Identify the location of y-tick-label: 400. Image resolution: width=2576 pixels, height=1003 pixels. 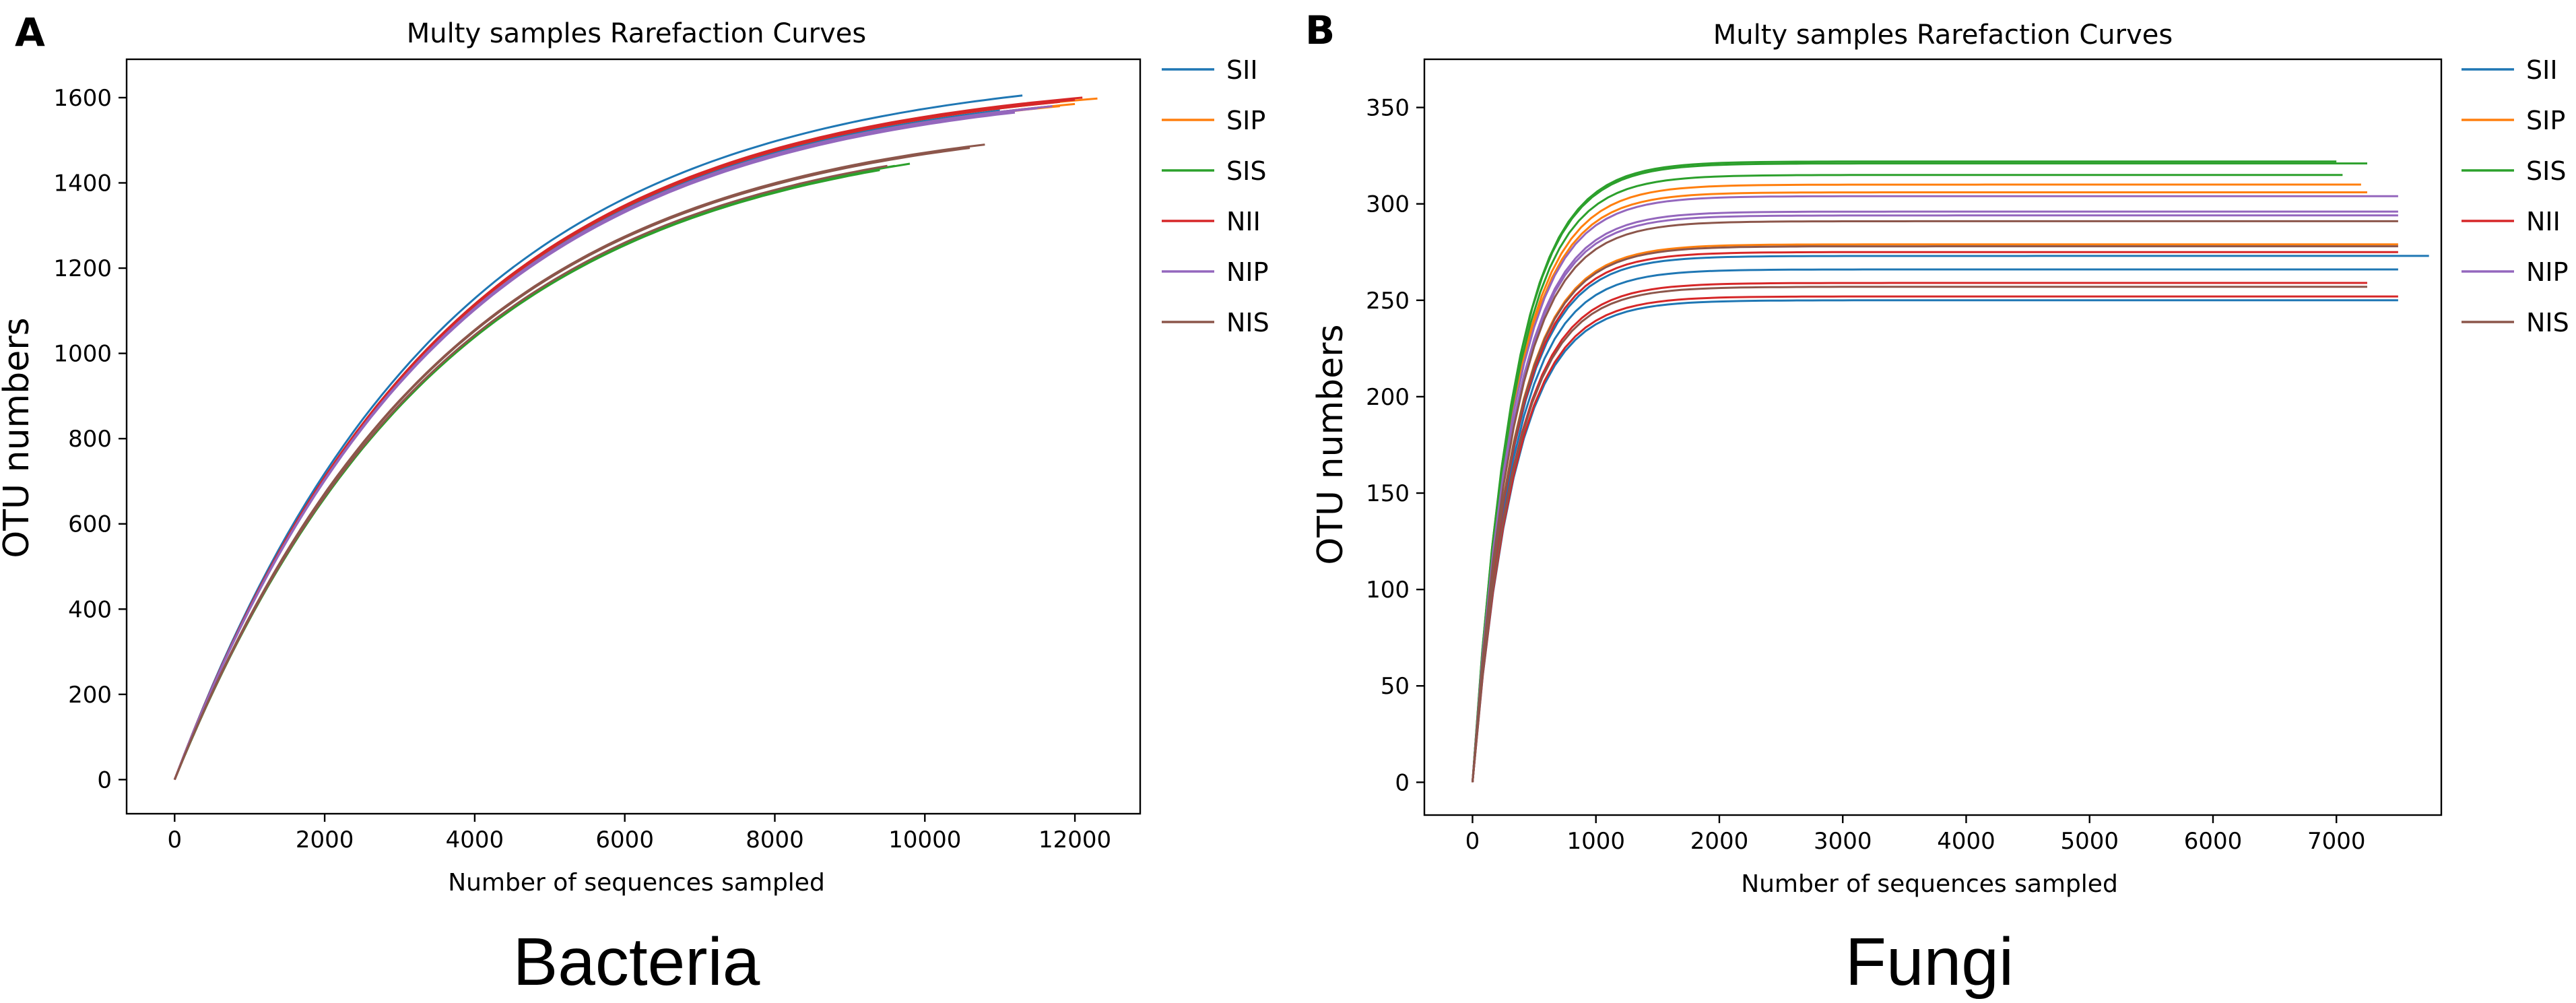
(90, 609).